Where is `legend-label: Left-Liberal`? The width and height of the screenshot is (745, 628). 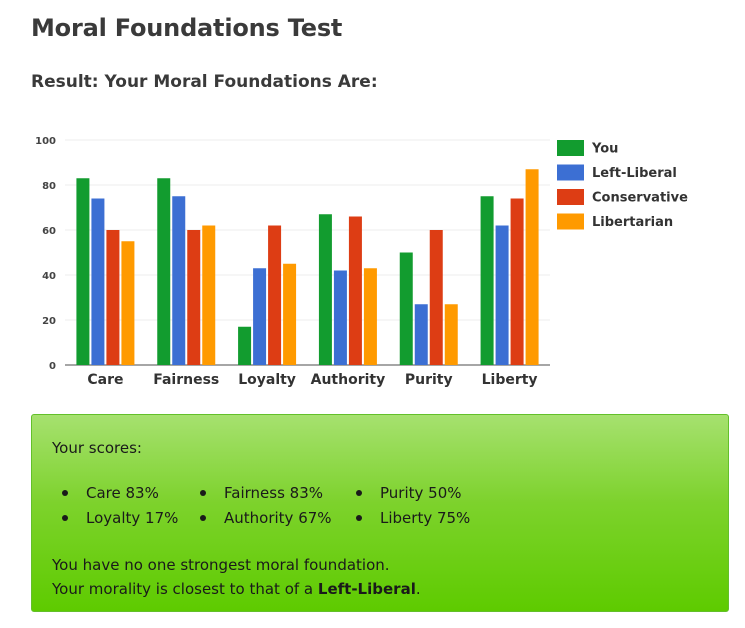
legend-label: Left-Liberal is located at coordinates (634, 173).